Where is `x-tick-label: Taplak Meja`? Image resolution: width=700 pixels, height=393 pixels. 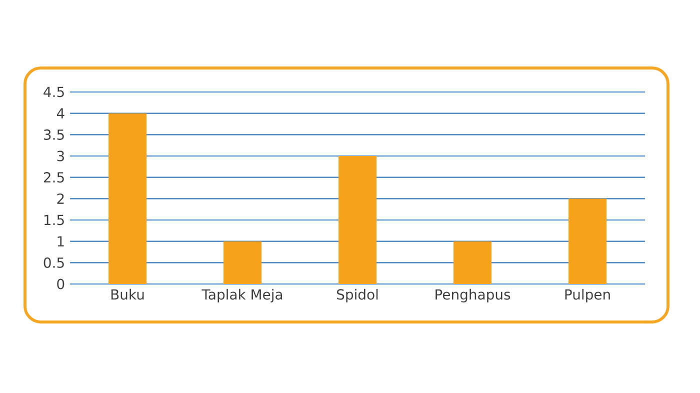 x-tick-label: Taplak Meja is located at coordinates (242, 295).